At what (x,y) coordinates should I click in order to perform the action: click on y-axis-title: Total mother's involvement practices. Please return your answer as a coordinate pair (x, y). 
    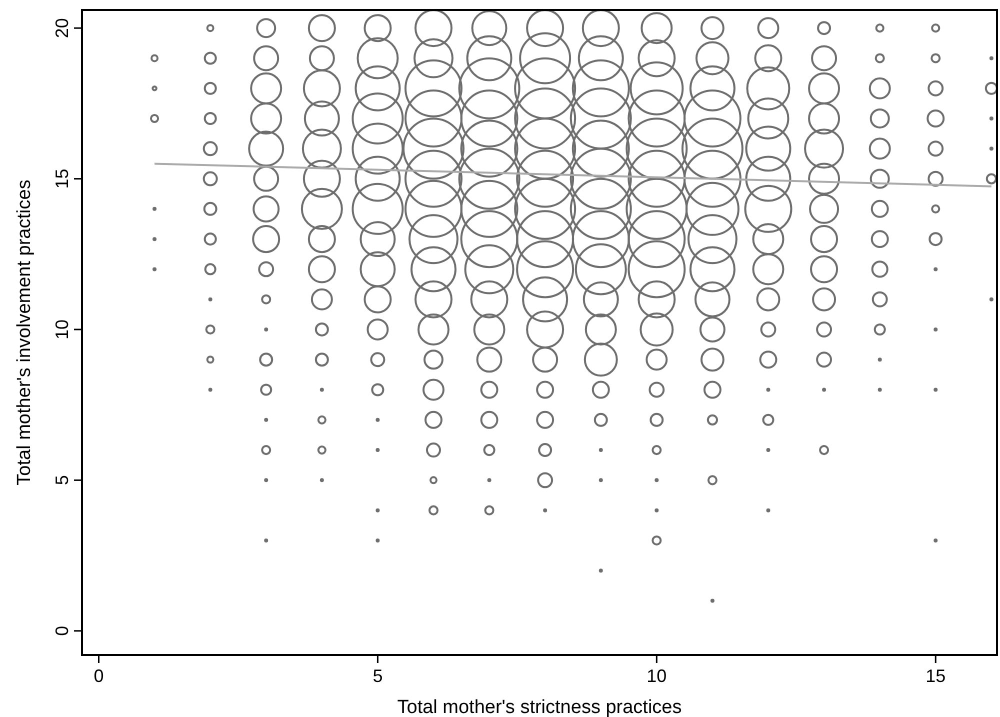
    Looking at the image, I should click on (24, 333).